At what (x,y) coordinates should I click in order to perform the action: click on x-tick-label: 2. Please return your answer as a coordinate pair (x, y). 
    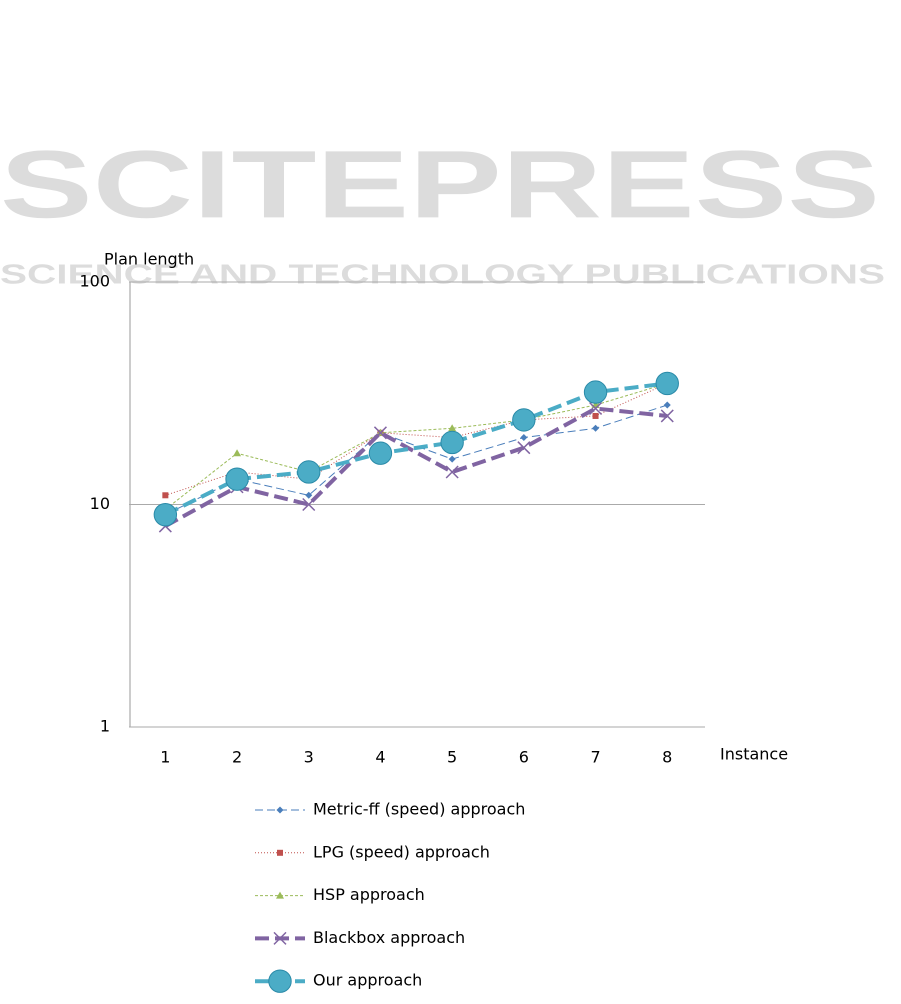
    Looking at the image, I should click on (237, 757).